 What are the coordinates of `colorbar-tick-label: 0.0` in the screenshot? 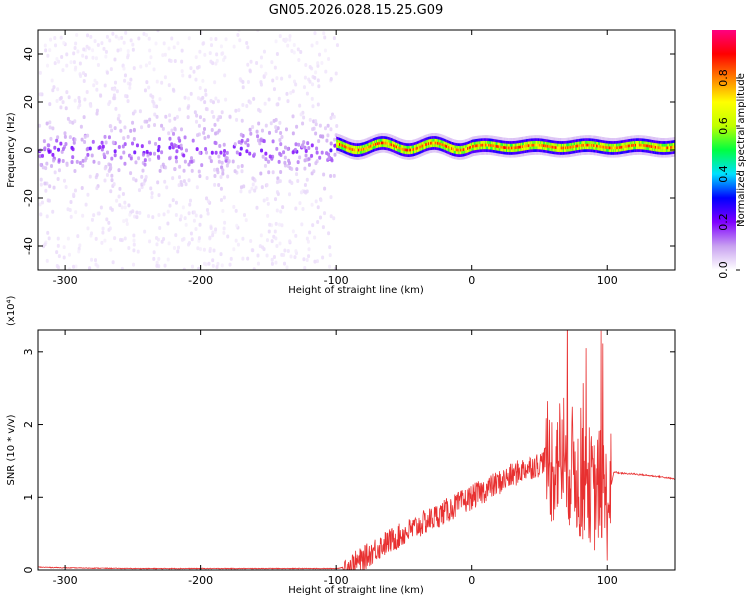 It's located at (723, 270).